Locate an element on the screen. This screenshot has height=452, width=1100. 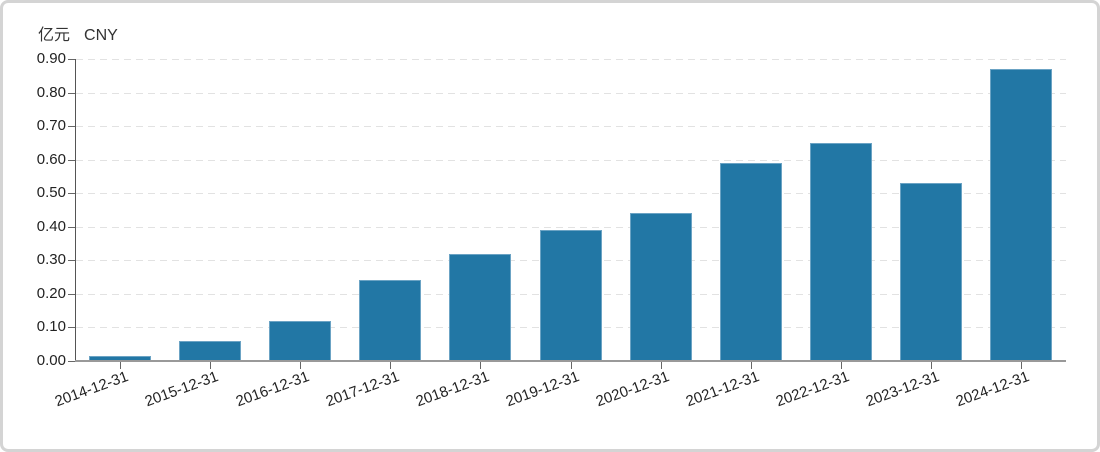
x-axis-tick-label: 2014-12-31 is located at coordinates (91, 389).